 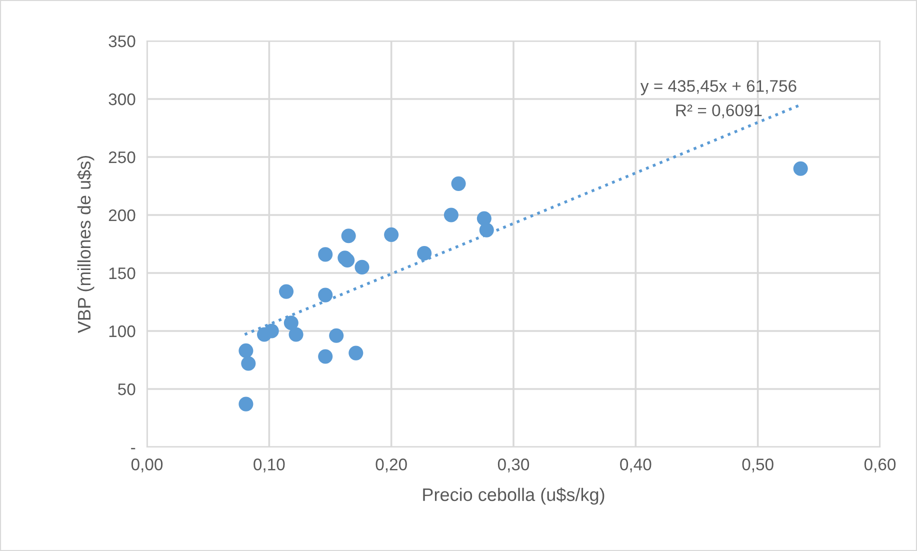 What do you see at coordinates (269, 465) in the screenshot?
I see `x-tick-label: 0,10` at bounding box center [269, 465].